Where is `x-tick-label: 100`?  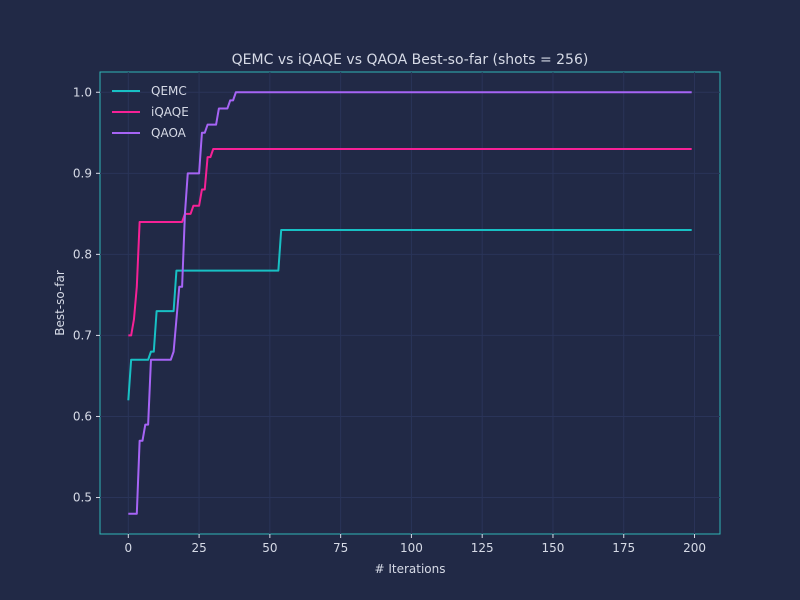
x-tick-label: 100 is located at coordinates (411, 548).